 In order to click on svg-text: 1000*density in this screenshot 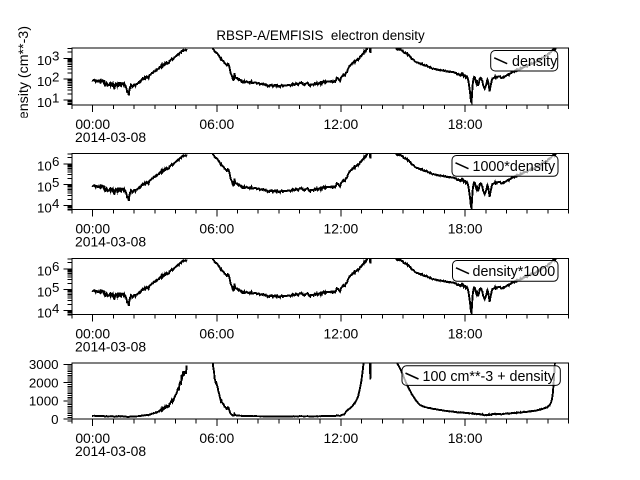, I will do `click(515, 167)`.